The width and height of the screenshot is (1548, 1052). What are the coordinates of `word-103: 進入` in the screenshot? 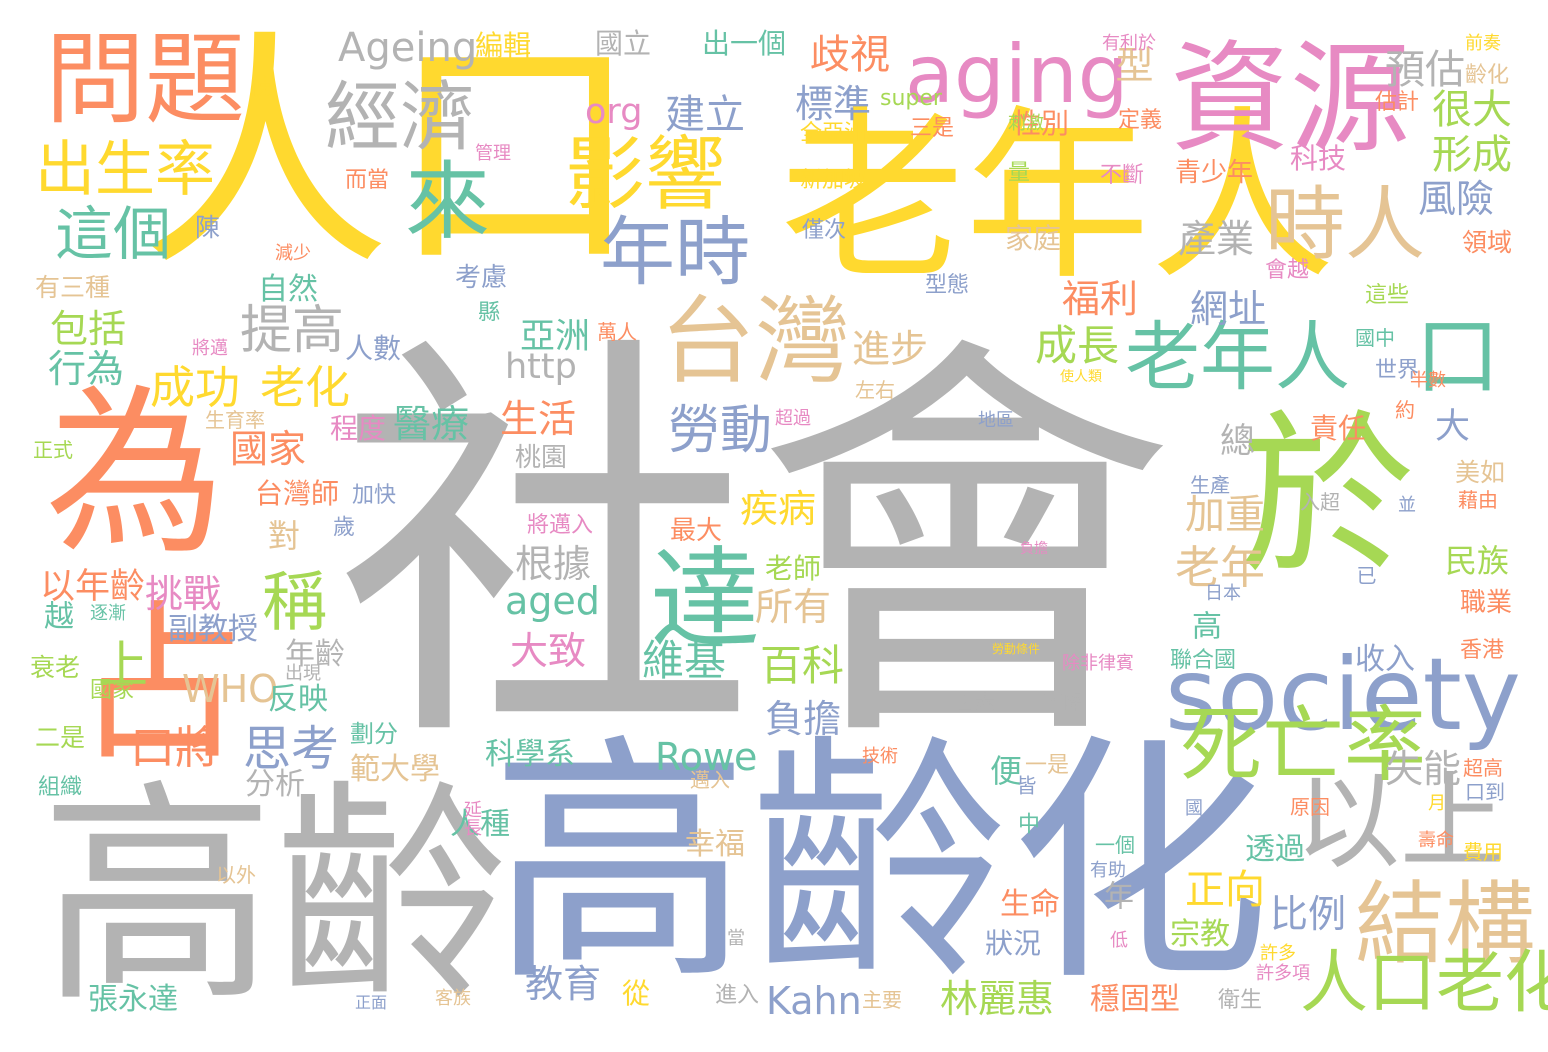 It's located at (737, 995).